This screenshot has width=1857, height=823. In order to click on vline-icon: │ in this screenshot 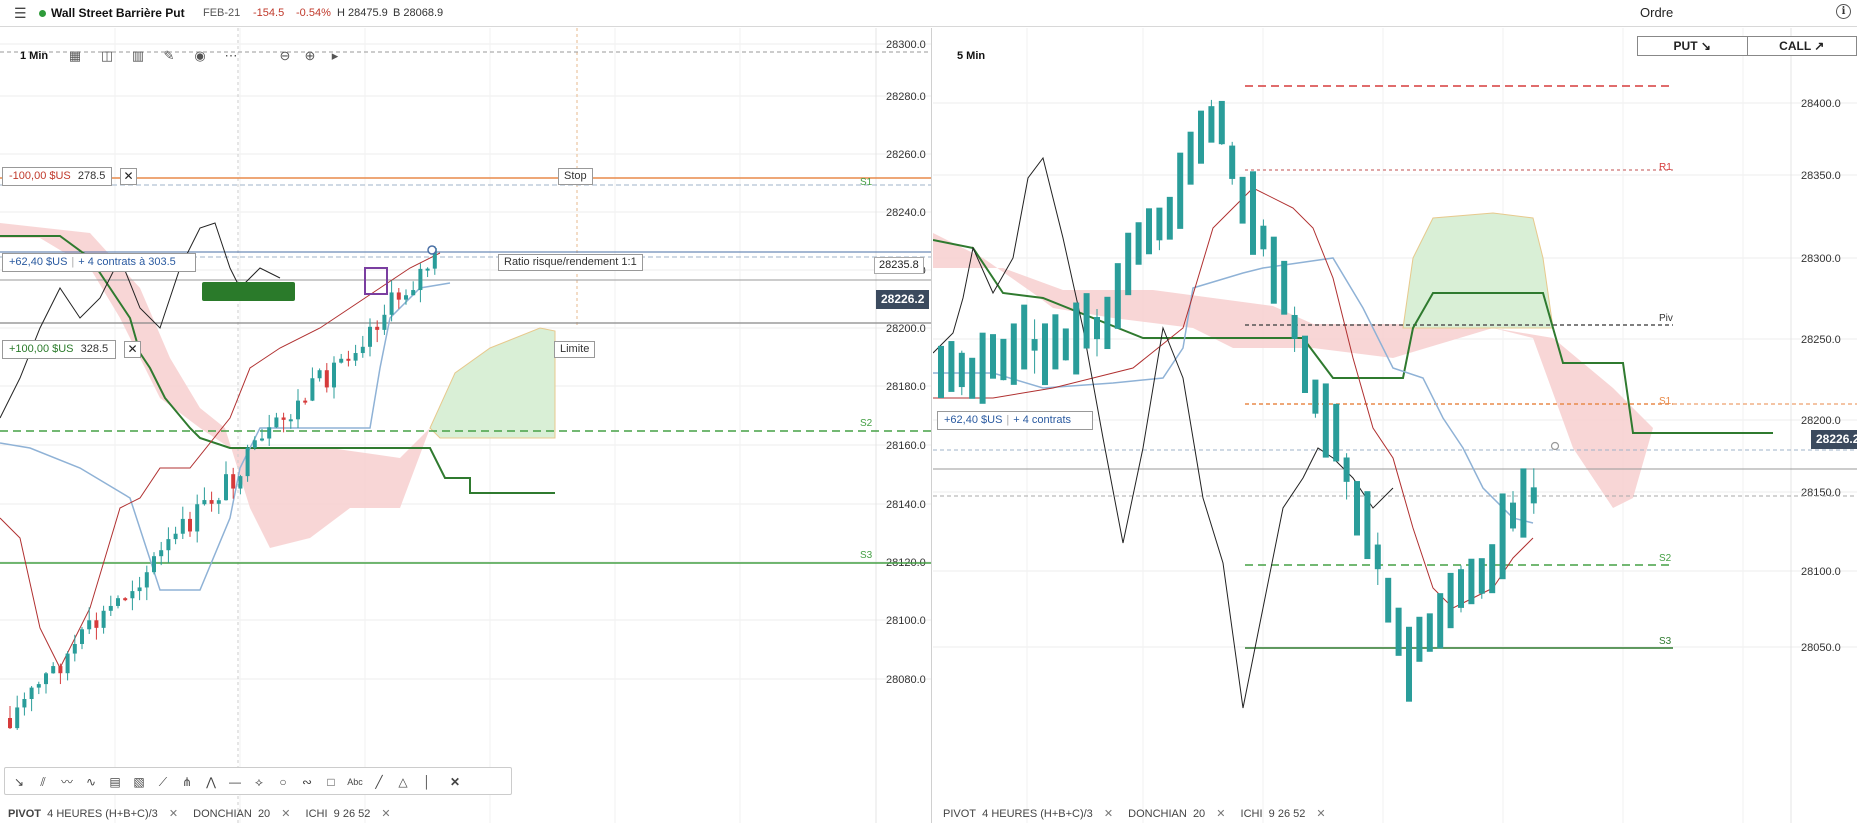, I will do `click(427, 782)`.